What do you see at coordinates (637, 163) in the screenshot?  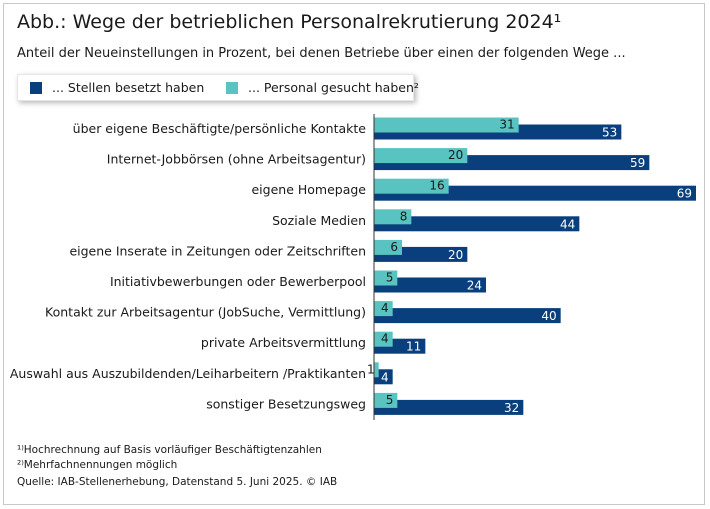 I see `value-label-filled: 59` at bounding box center [637, 163].